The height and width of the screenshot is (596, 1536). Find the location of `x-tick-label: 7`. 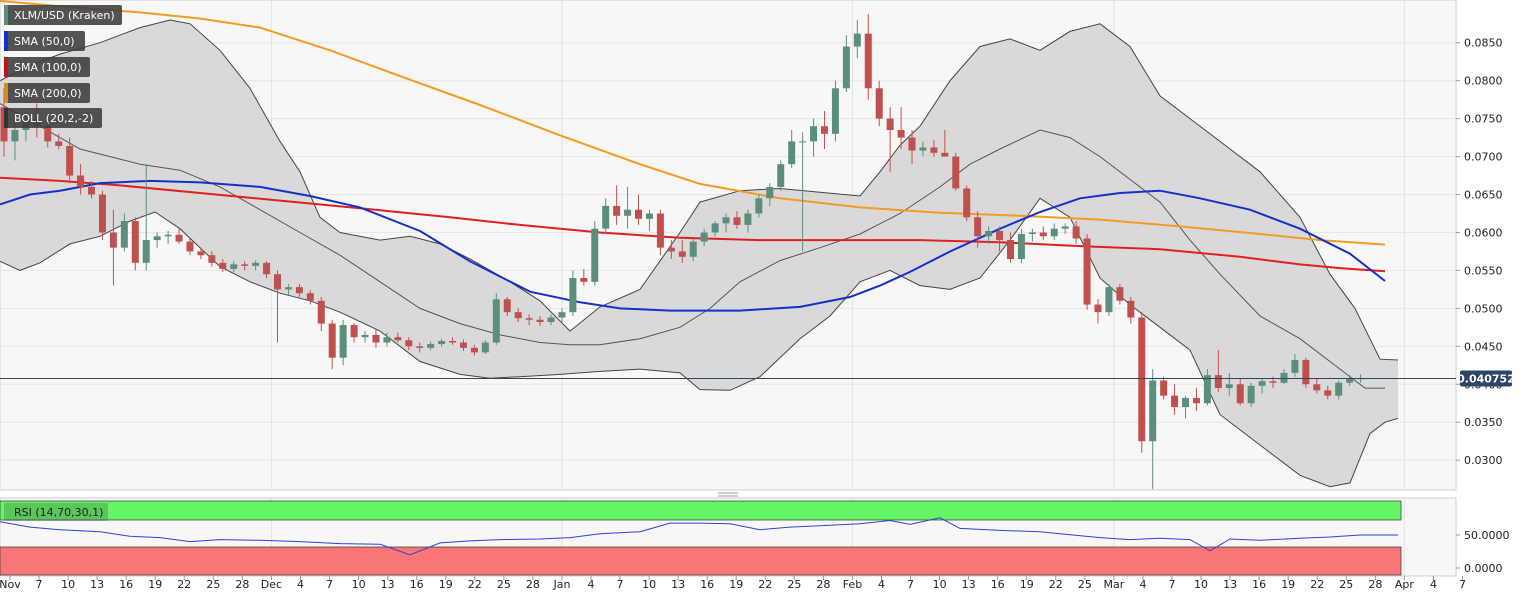

x-tick-label: 7 is located at coordinates (910, 584).